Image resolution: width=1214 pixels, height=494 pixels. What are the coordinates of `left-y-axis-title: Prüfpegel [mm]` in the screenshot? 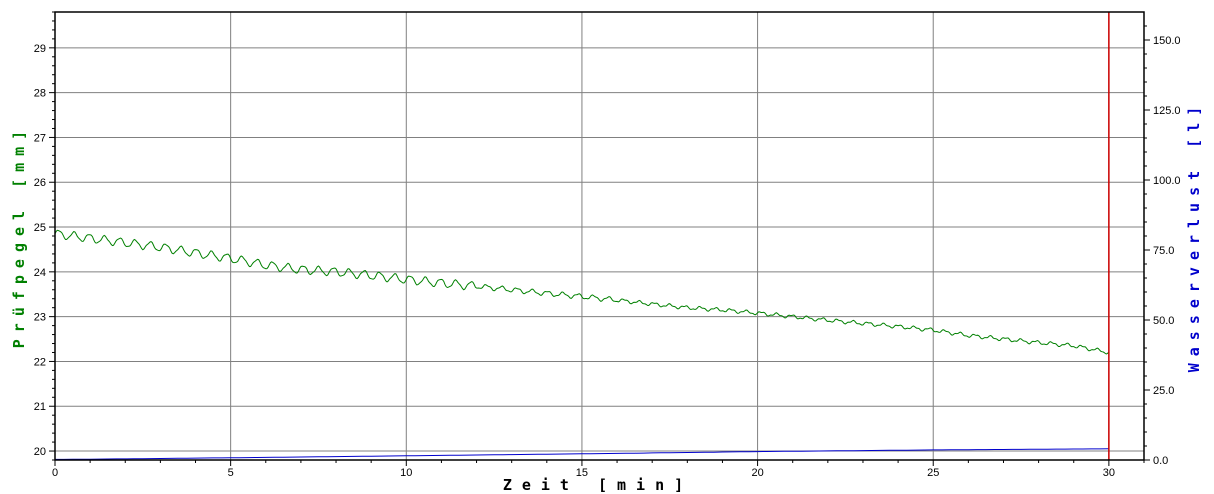 It's located at (19, 236).